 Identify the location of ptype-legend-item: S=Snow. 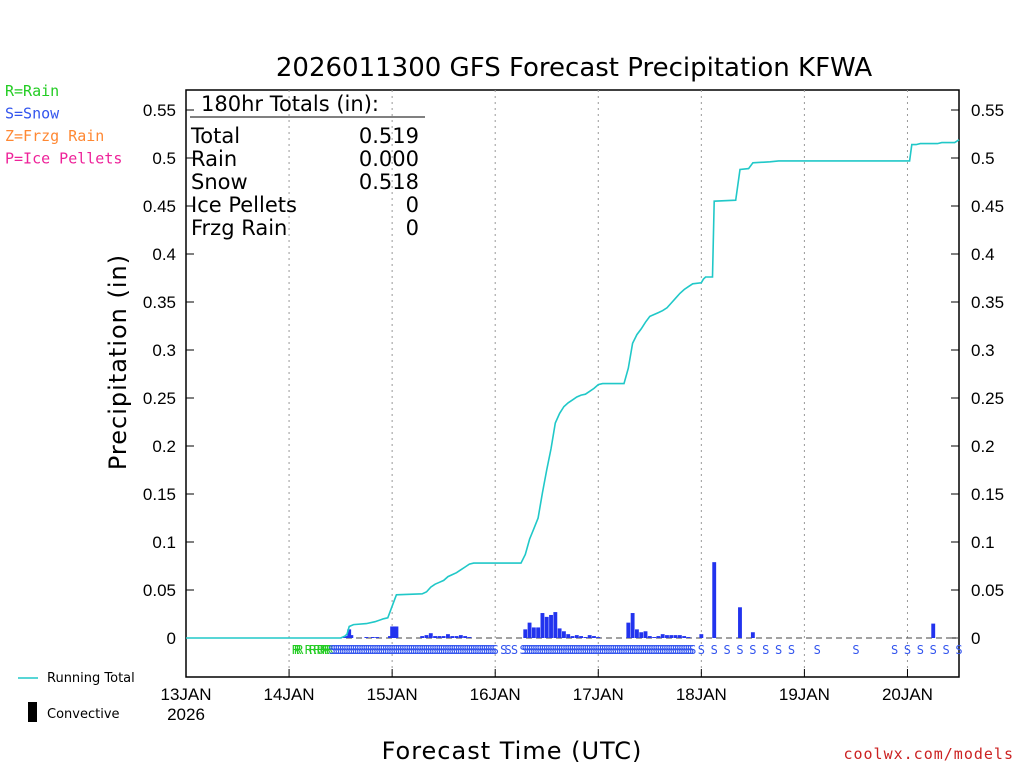
(32, 114).